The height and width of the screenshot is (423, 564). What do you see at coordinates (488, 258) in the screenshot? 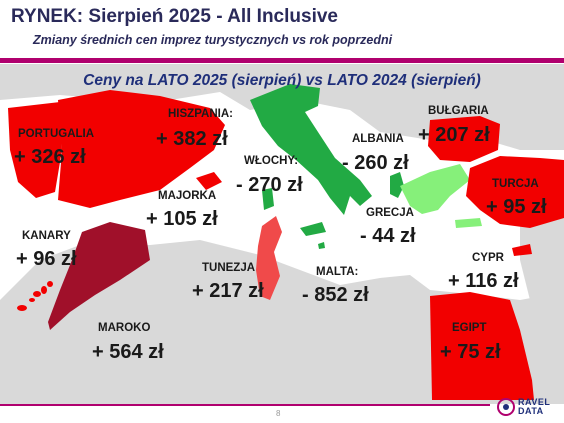
I see `label-country-cypr: CYPR` at bounding box center [488, 258].